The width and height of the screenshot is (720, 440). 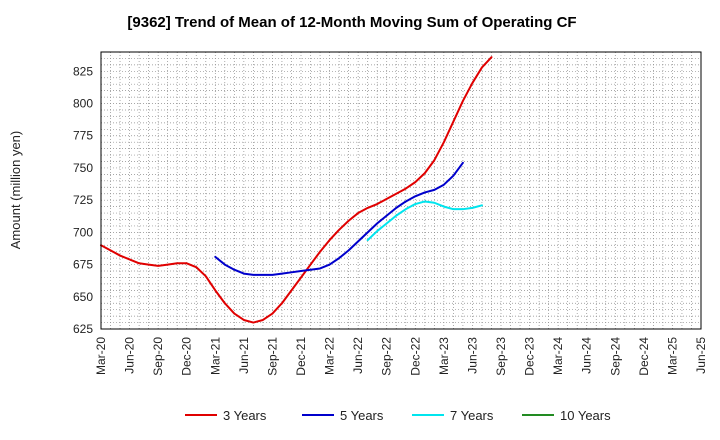 I want to click on x-tick-label: Jun-20, so click(x=130, y=355).